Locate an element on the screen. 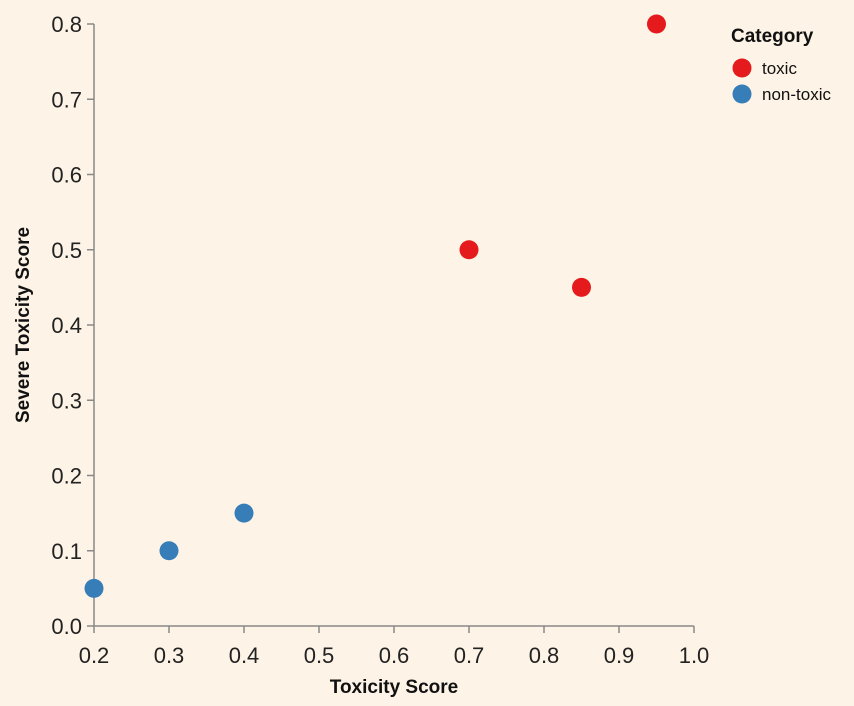  legend: Category toxic non-toxic is located at coordinates (781, 65).